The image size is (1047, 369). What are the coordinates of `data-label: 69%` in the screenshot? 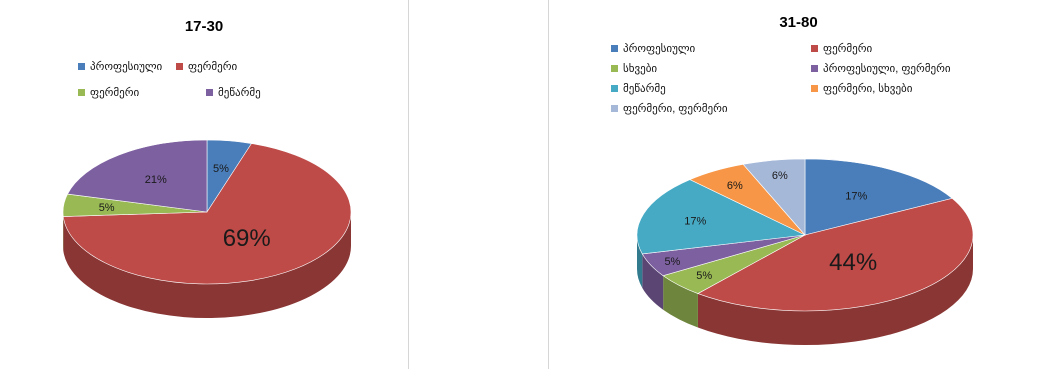 It's located at (247, 238).